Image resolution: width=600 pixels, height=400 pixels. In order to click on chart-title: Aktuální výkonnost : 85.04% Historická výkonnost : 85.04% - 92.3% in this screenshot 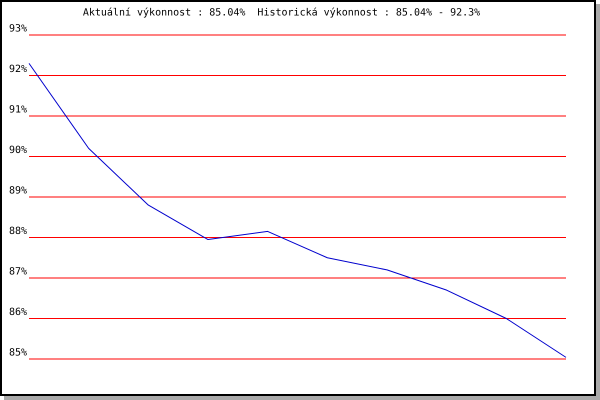, I will do `click(281, 13)`.